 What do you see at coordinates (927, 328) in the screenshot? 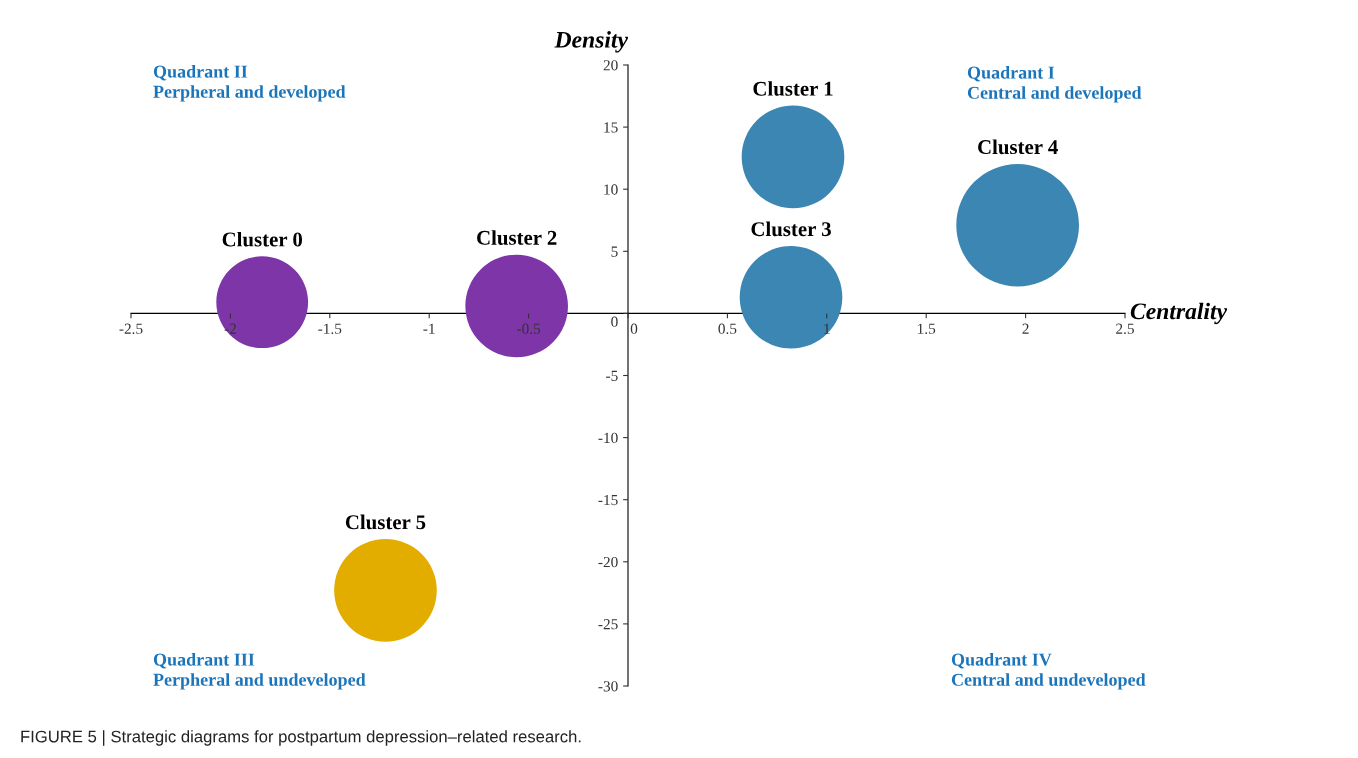
I see `x-tick-label: 1.5` at bounding box center [927, 328].